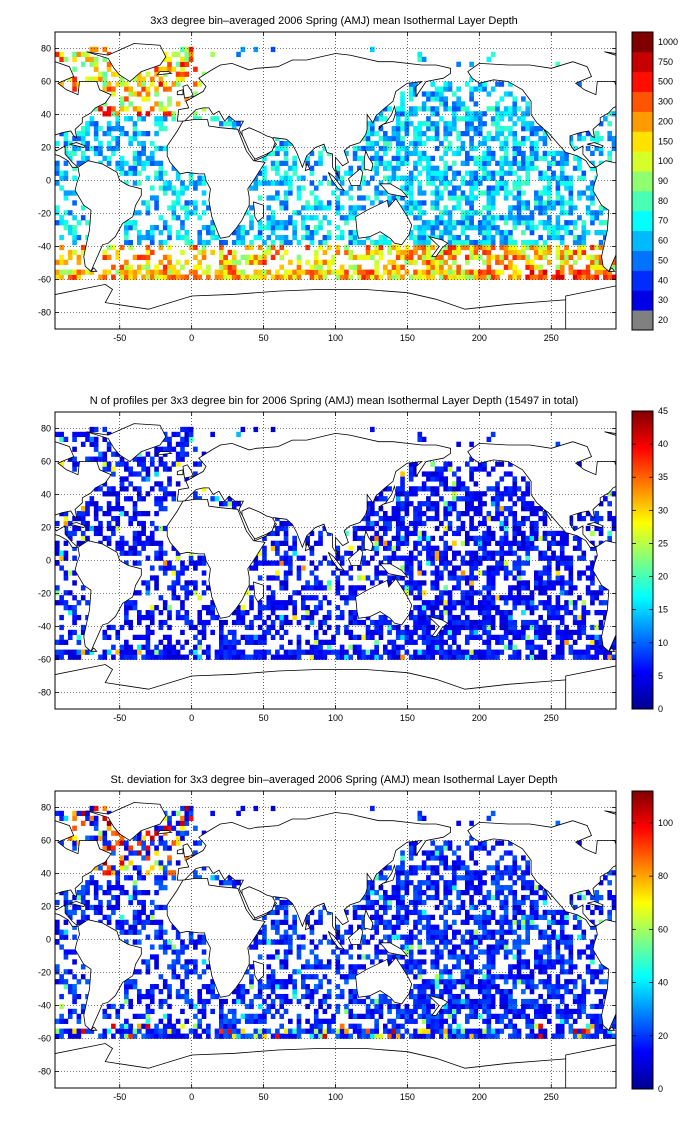 The image size is (696, 1140). I want to click on colorbar-tick-label: 750, so click(665, 62).